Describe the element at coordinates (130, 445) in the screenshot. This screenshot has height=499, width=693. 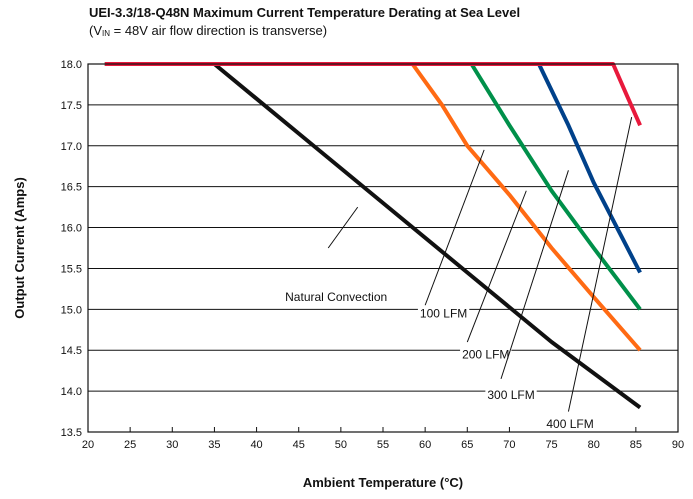
I see `x-tick-label: 25` at that location.